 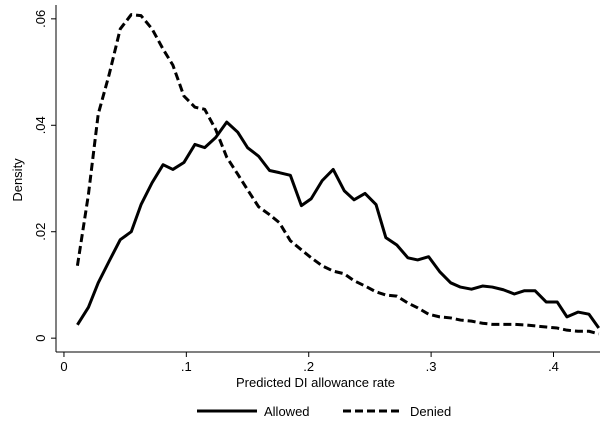 I want to click on y-tick-label: 0, so click(x=40, y=338).